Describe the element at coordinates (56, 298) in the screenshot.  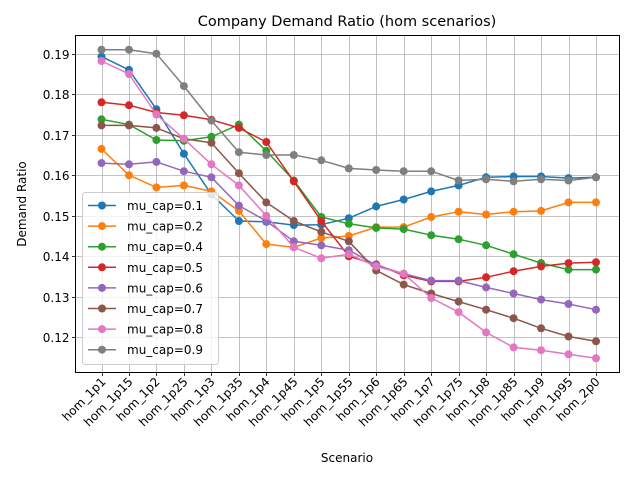
I see `y-tick-label: 0.13` at that location.